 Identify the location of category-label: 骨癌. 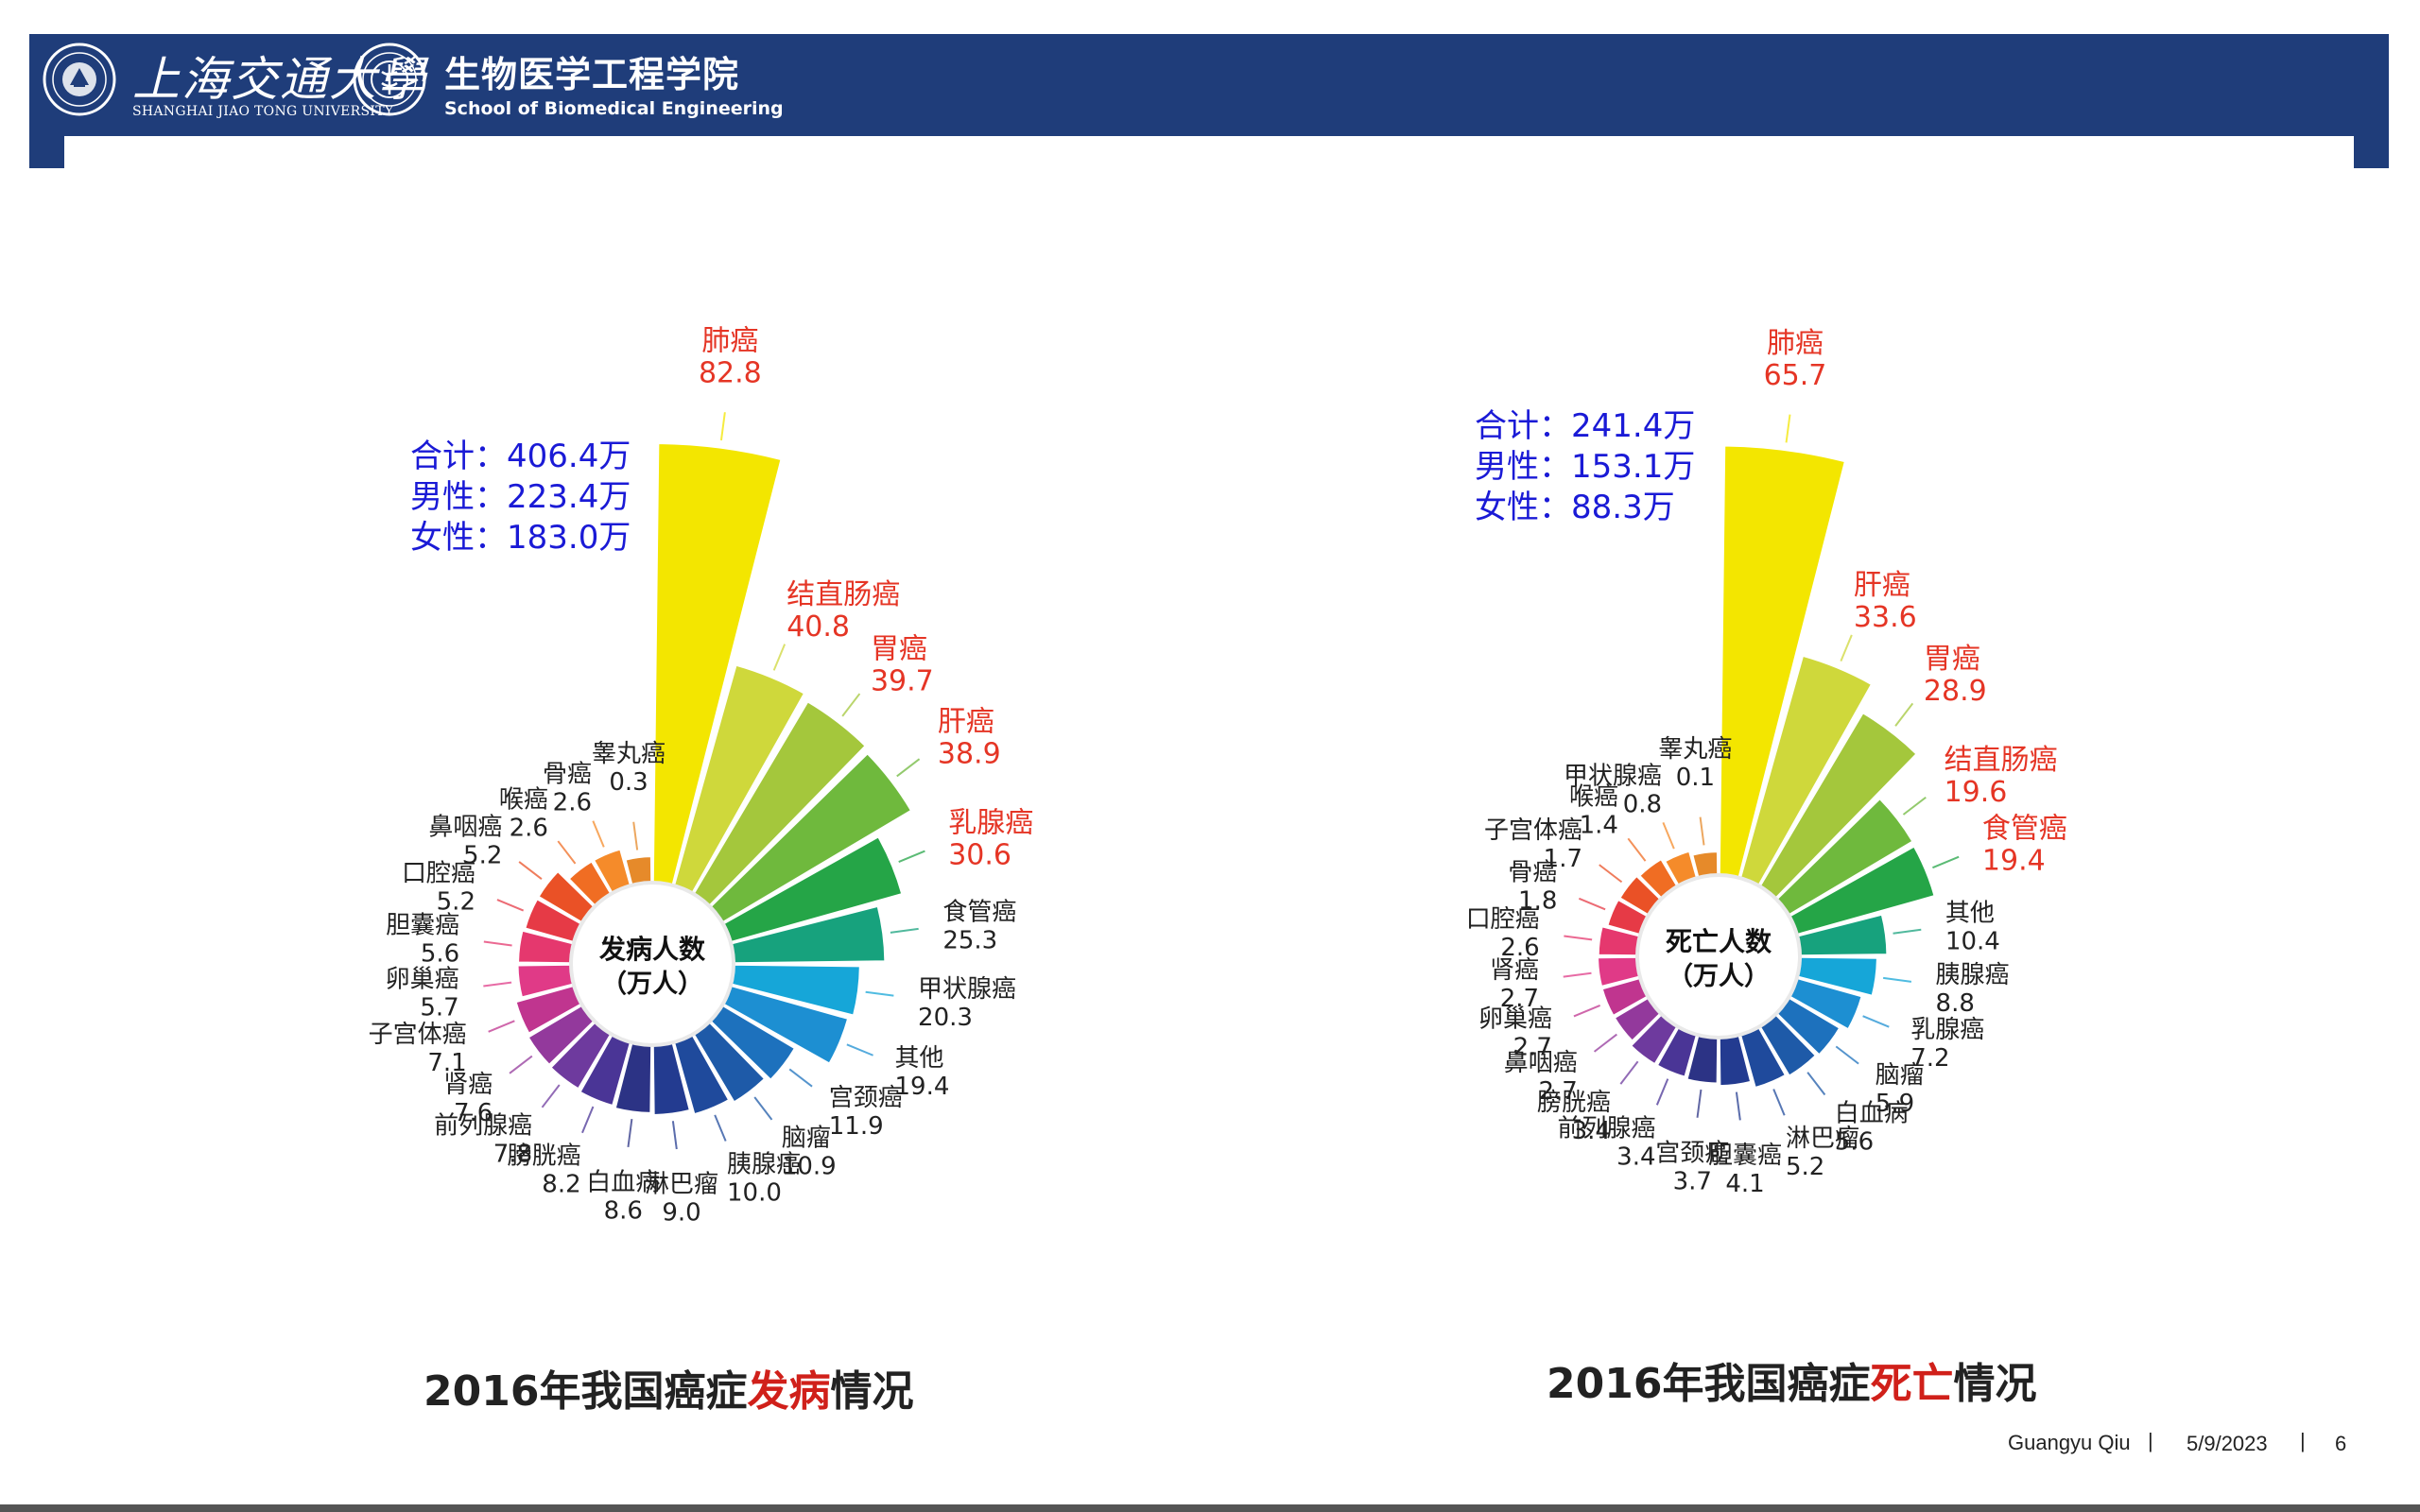
(568, 775).